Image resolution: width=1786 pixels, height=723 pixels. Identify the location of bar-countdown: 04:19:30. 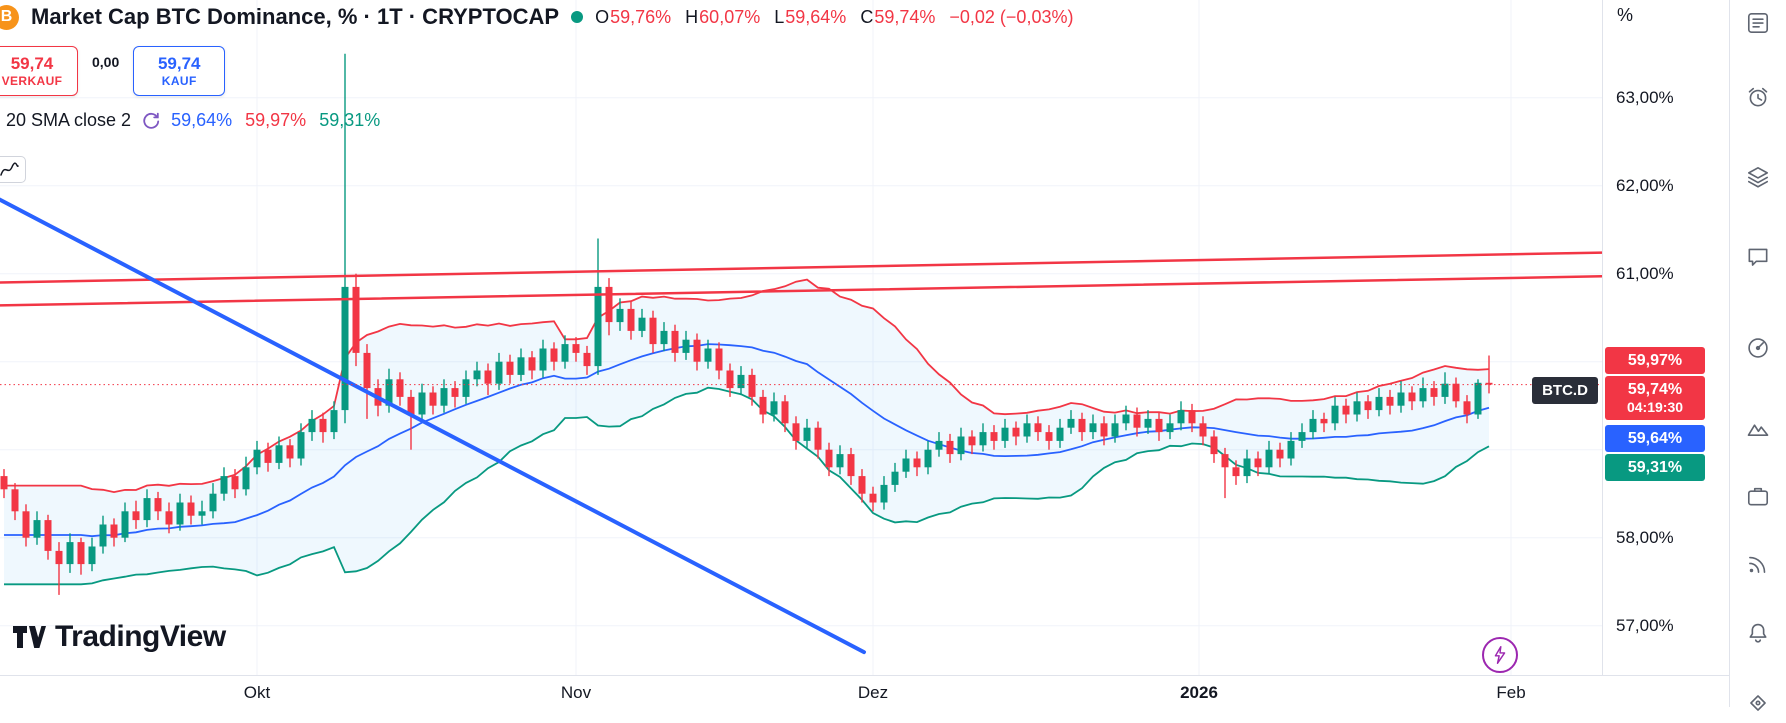
(1655, 407).